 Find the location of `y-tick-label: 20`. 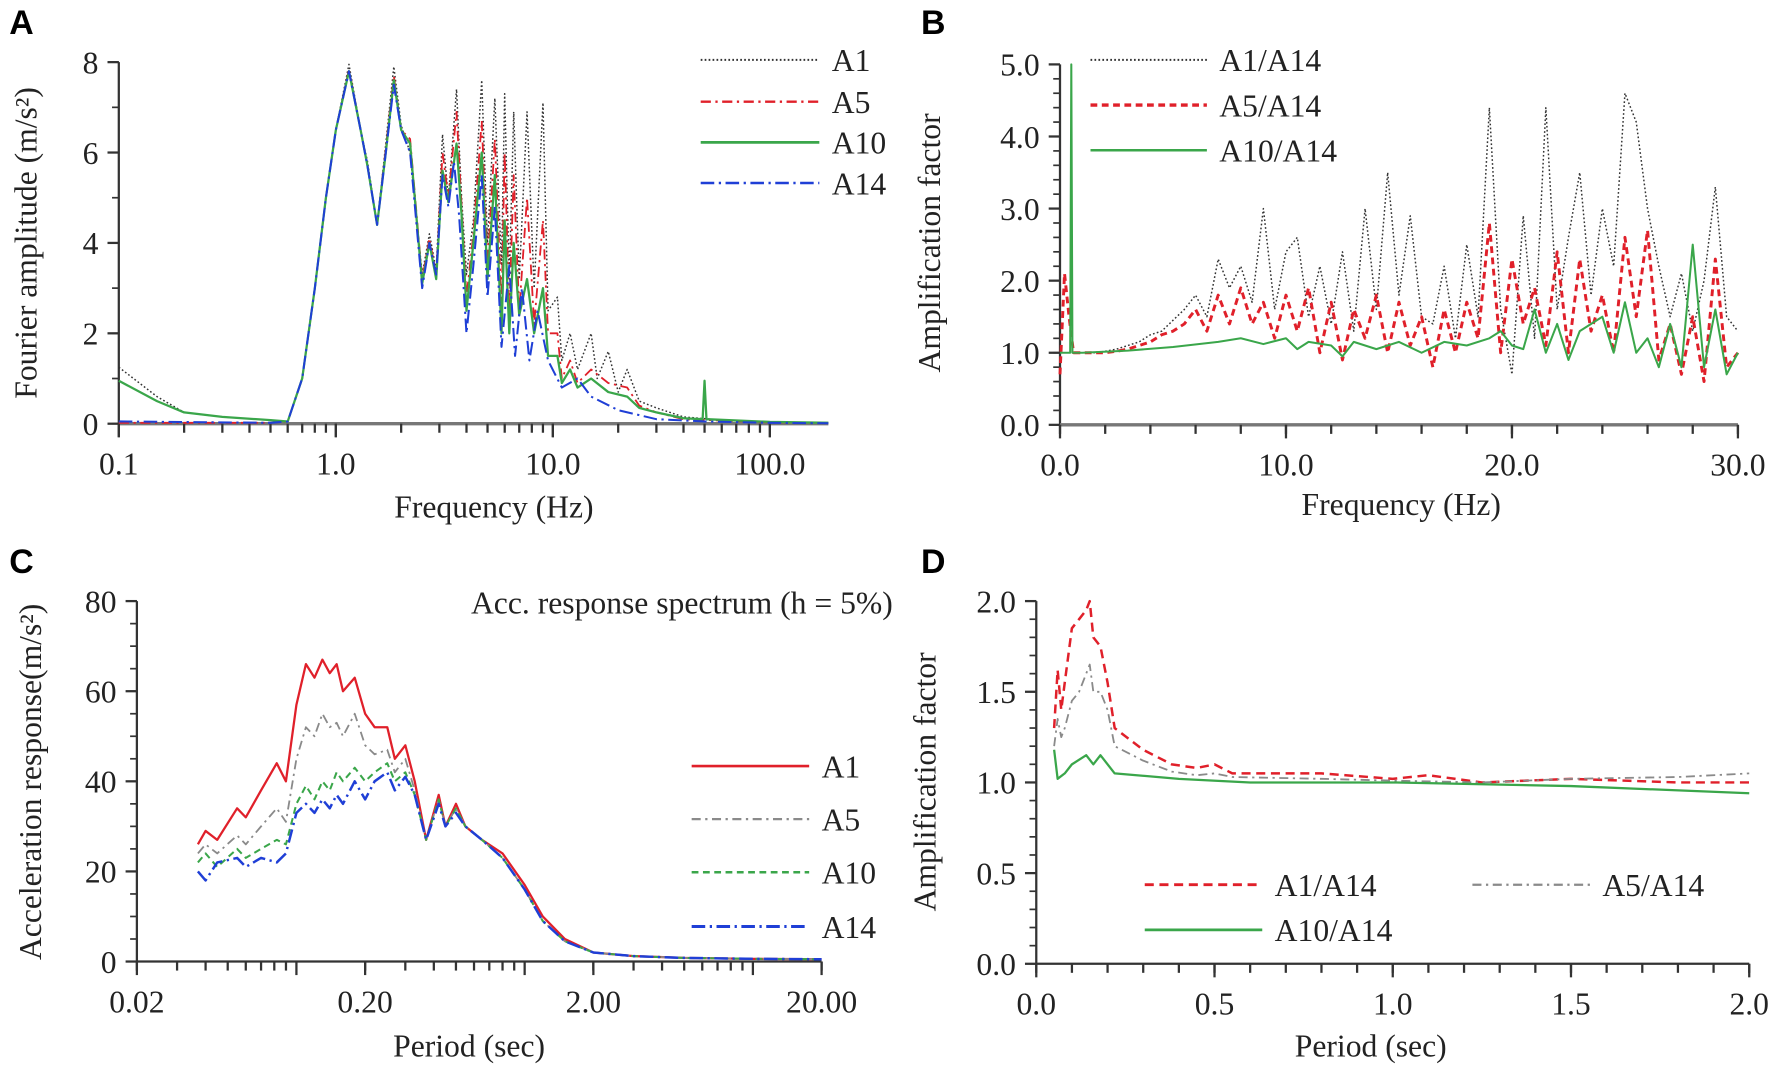

y-tick-label: 20 is located at coordinates (101, 872).